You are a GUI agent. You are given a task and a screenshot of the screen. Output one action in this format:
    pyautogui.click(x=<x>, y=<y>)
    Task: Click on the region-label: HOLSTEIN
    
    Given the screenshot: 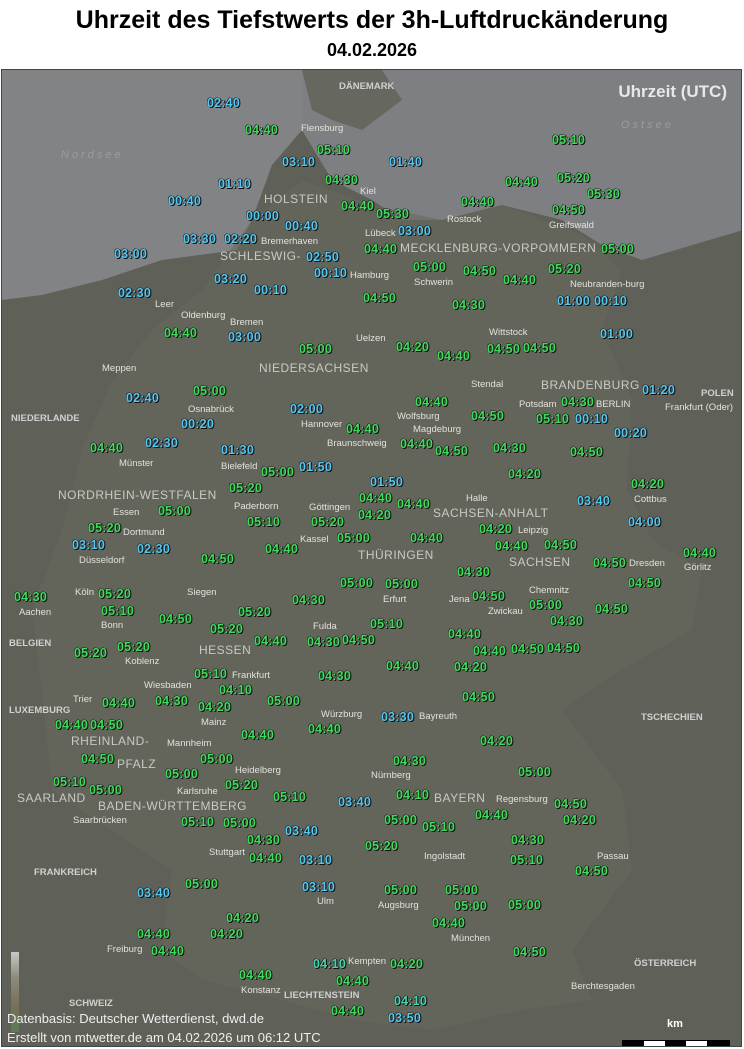 What is the action you would take?
    pyautogui.click(x=296, y=199)
    